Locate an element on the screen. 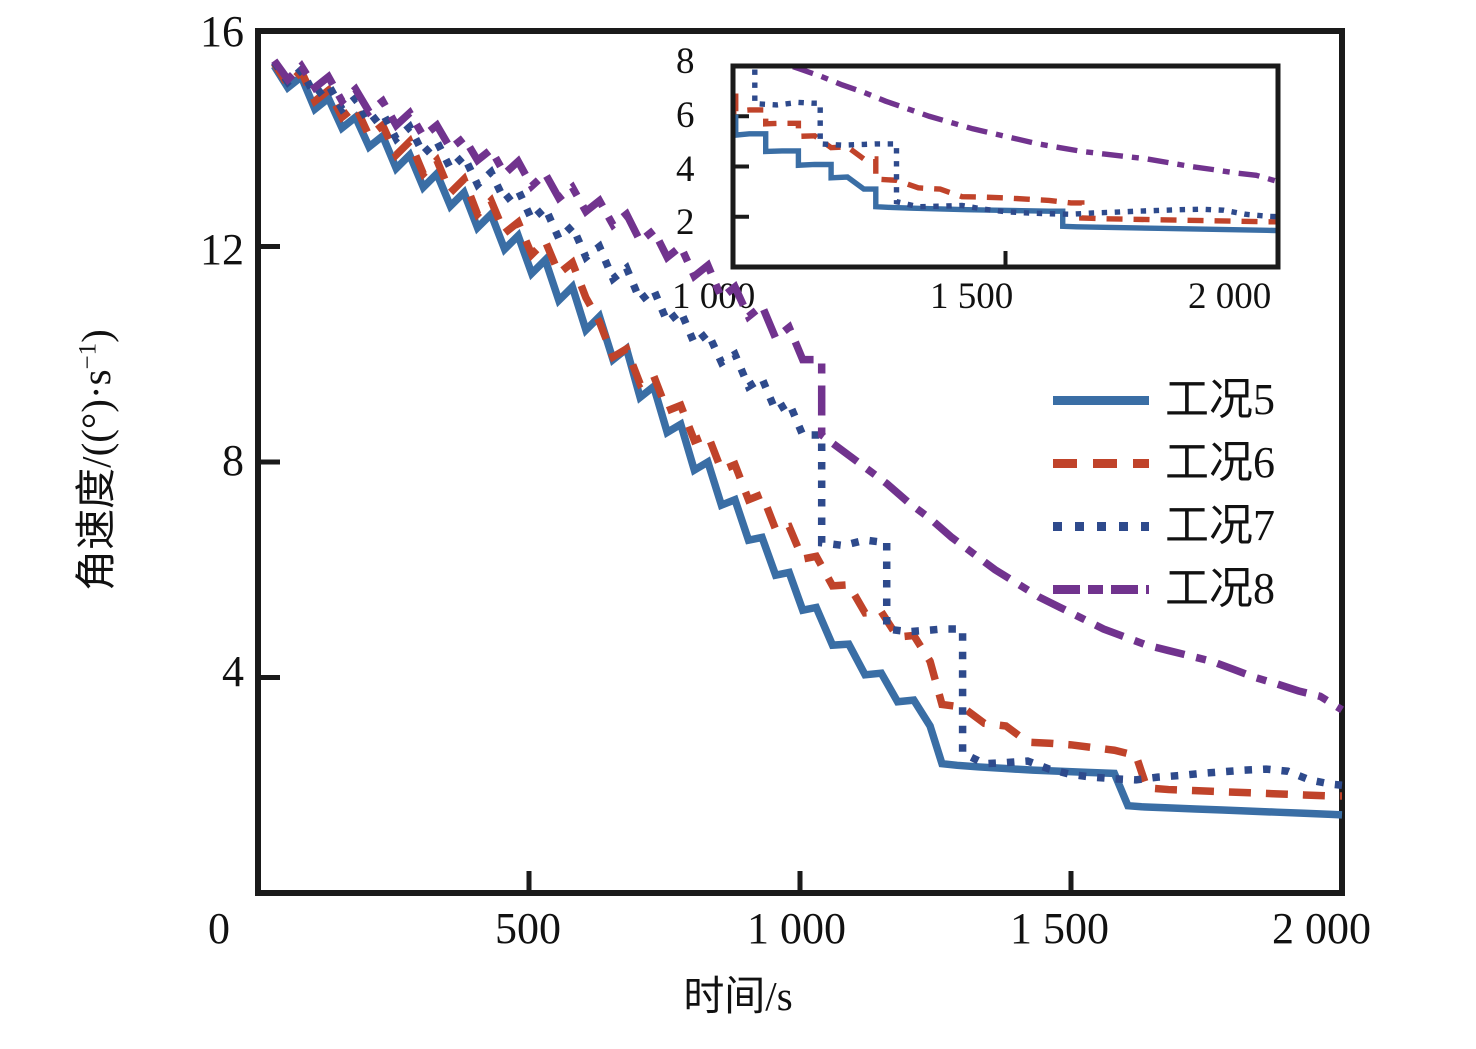 This screenshot has width=1476, height=1049. legend-entry-1: 工况6 is located at coordinates (1203, 466).